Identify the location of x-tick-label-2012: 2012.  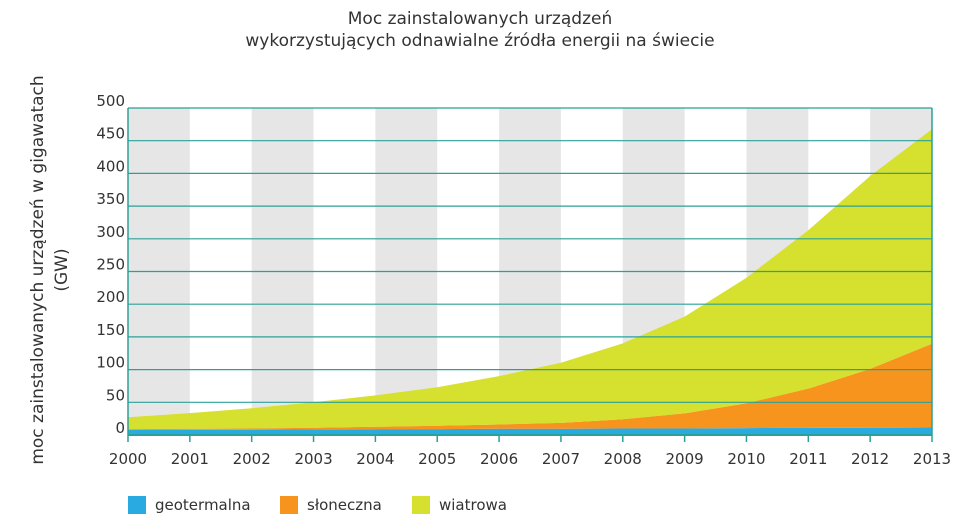
(870, 459).